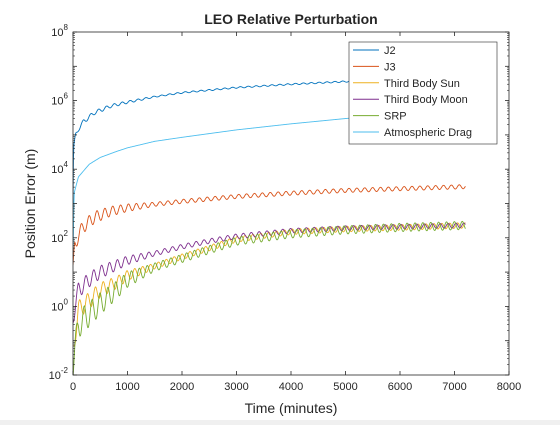 This screenshot has width=560, height=425. Describe the element at coordinates (290, 19) in the screenshot. I see `chart-title: LEO Relative Perturbation` at that location.